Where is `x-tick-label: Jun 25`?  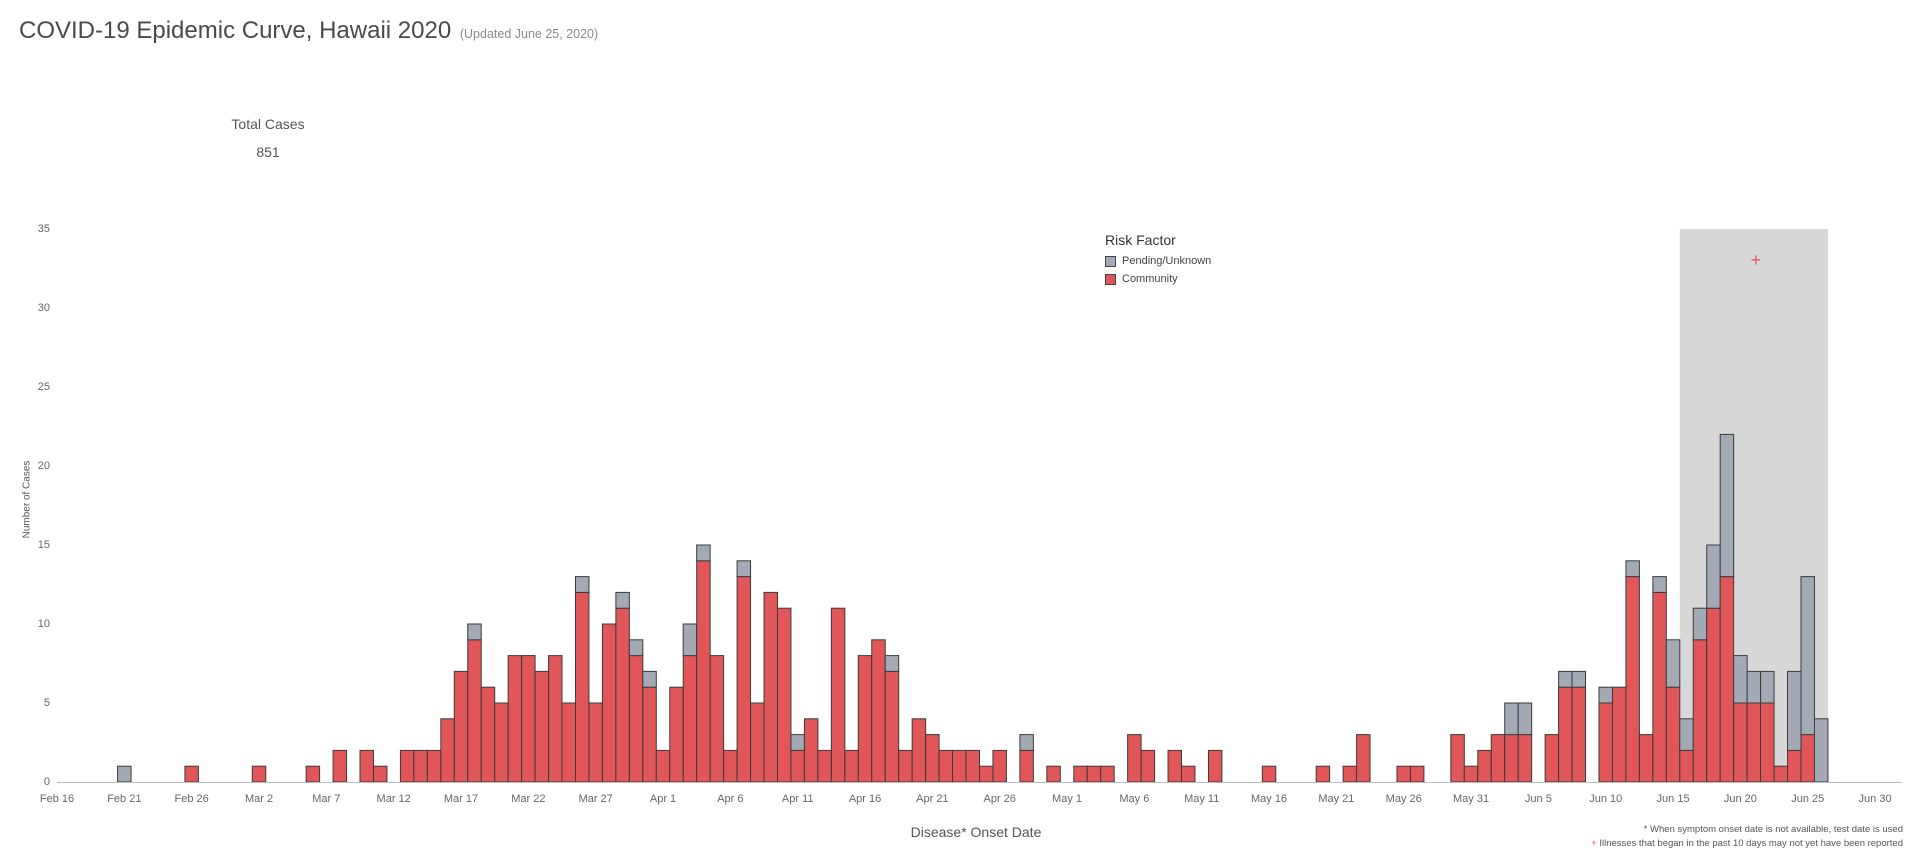
x-tick-label: Jun 25 is located at coordinates (1807, 799).